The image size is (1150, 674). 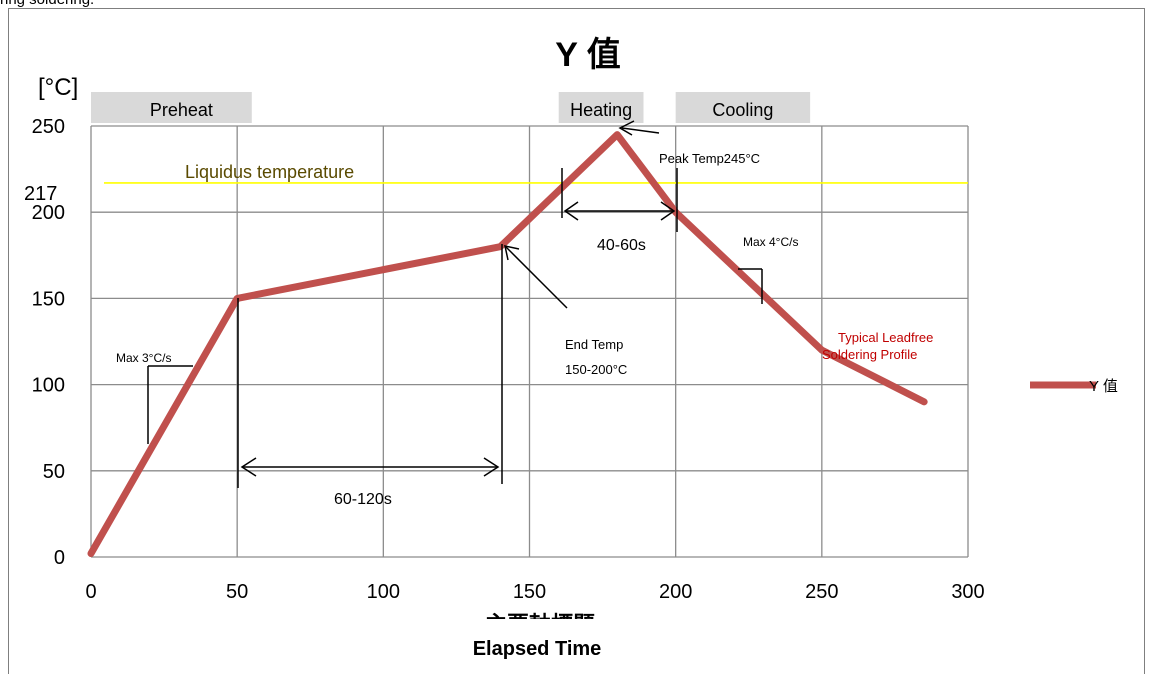 What do you see at coordinates (451, 107) in the screenshot?
I see `phase-bars: Preheat Heating Cooling` at bounding box center [451, 107].